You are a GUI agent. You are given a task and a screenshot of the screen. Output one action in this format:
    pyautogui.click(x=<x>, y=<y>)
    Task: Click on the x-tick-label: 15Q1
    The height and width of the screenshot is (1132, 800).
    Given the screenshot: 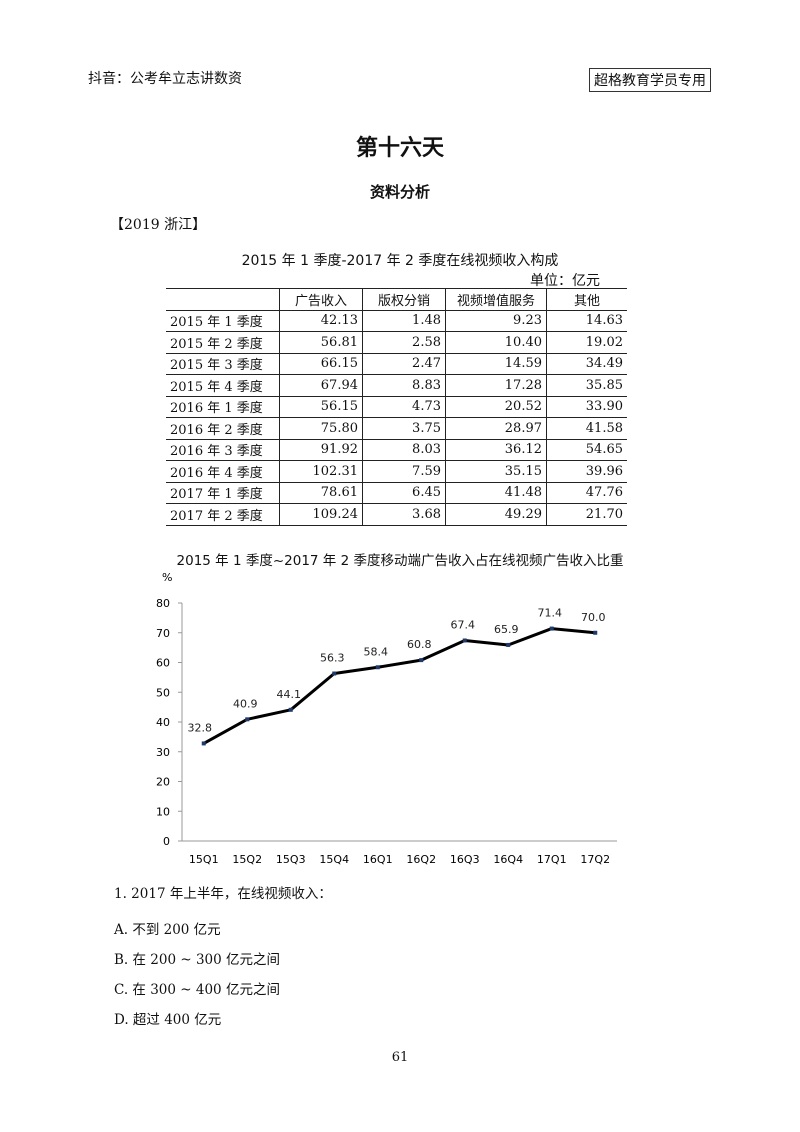 What is the action you would take?
    pyautogui.click(x=204, y=859)
    